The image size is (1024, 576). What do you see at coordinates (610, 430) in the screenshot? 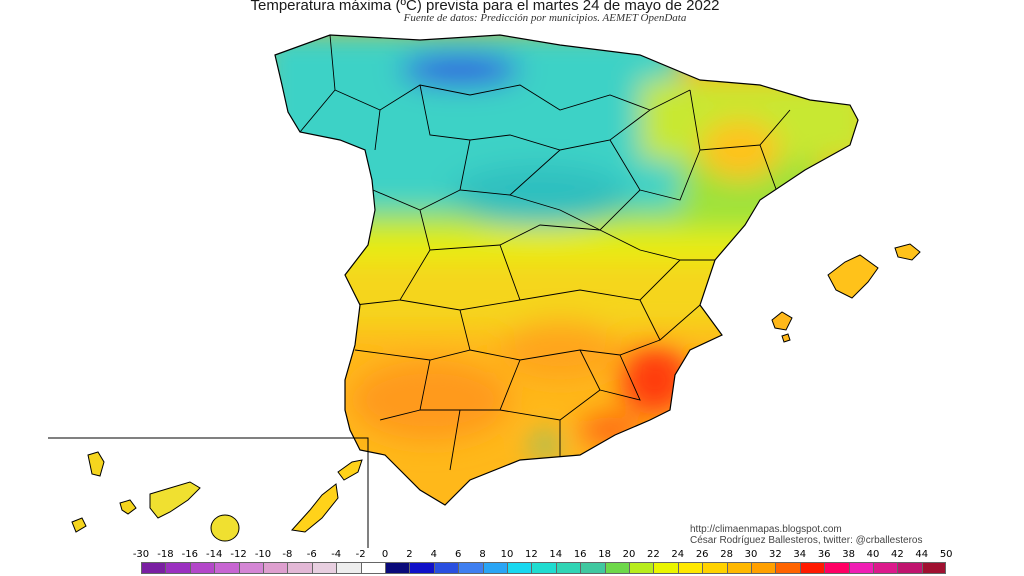
I see `spot-almeria` at bounding box center [610, 430].